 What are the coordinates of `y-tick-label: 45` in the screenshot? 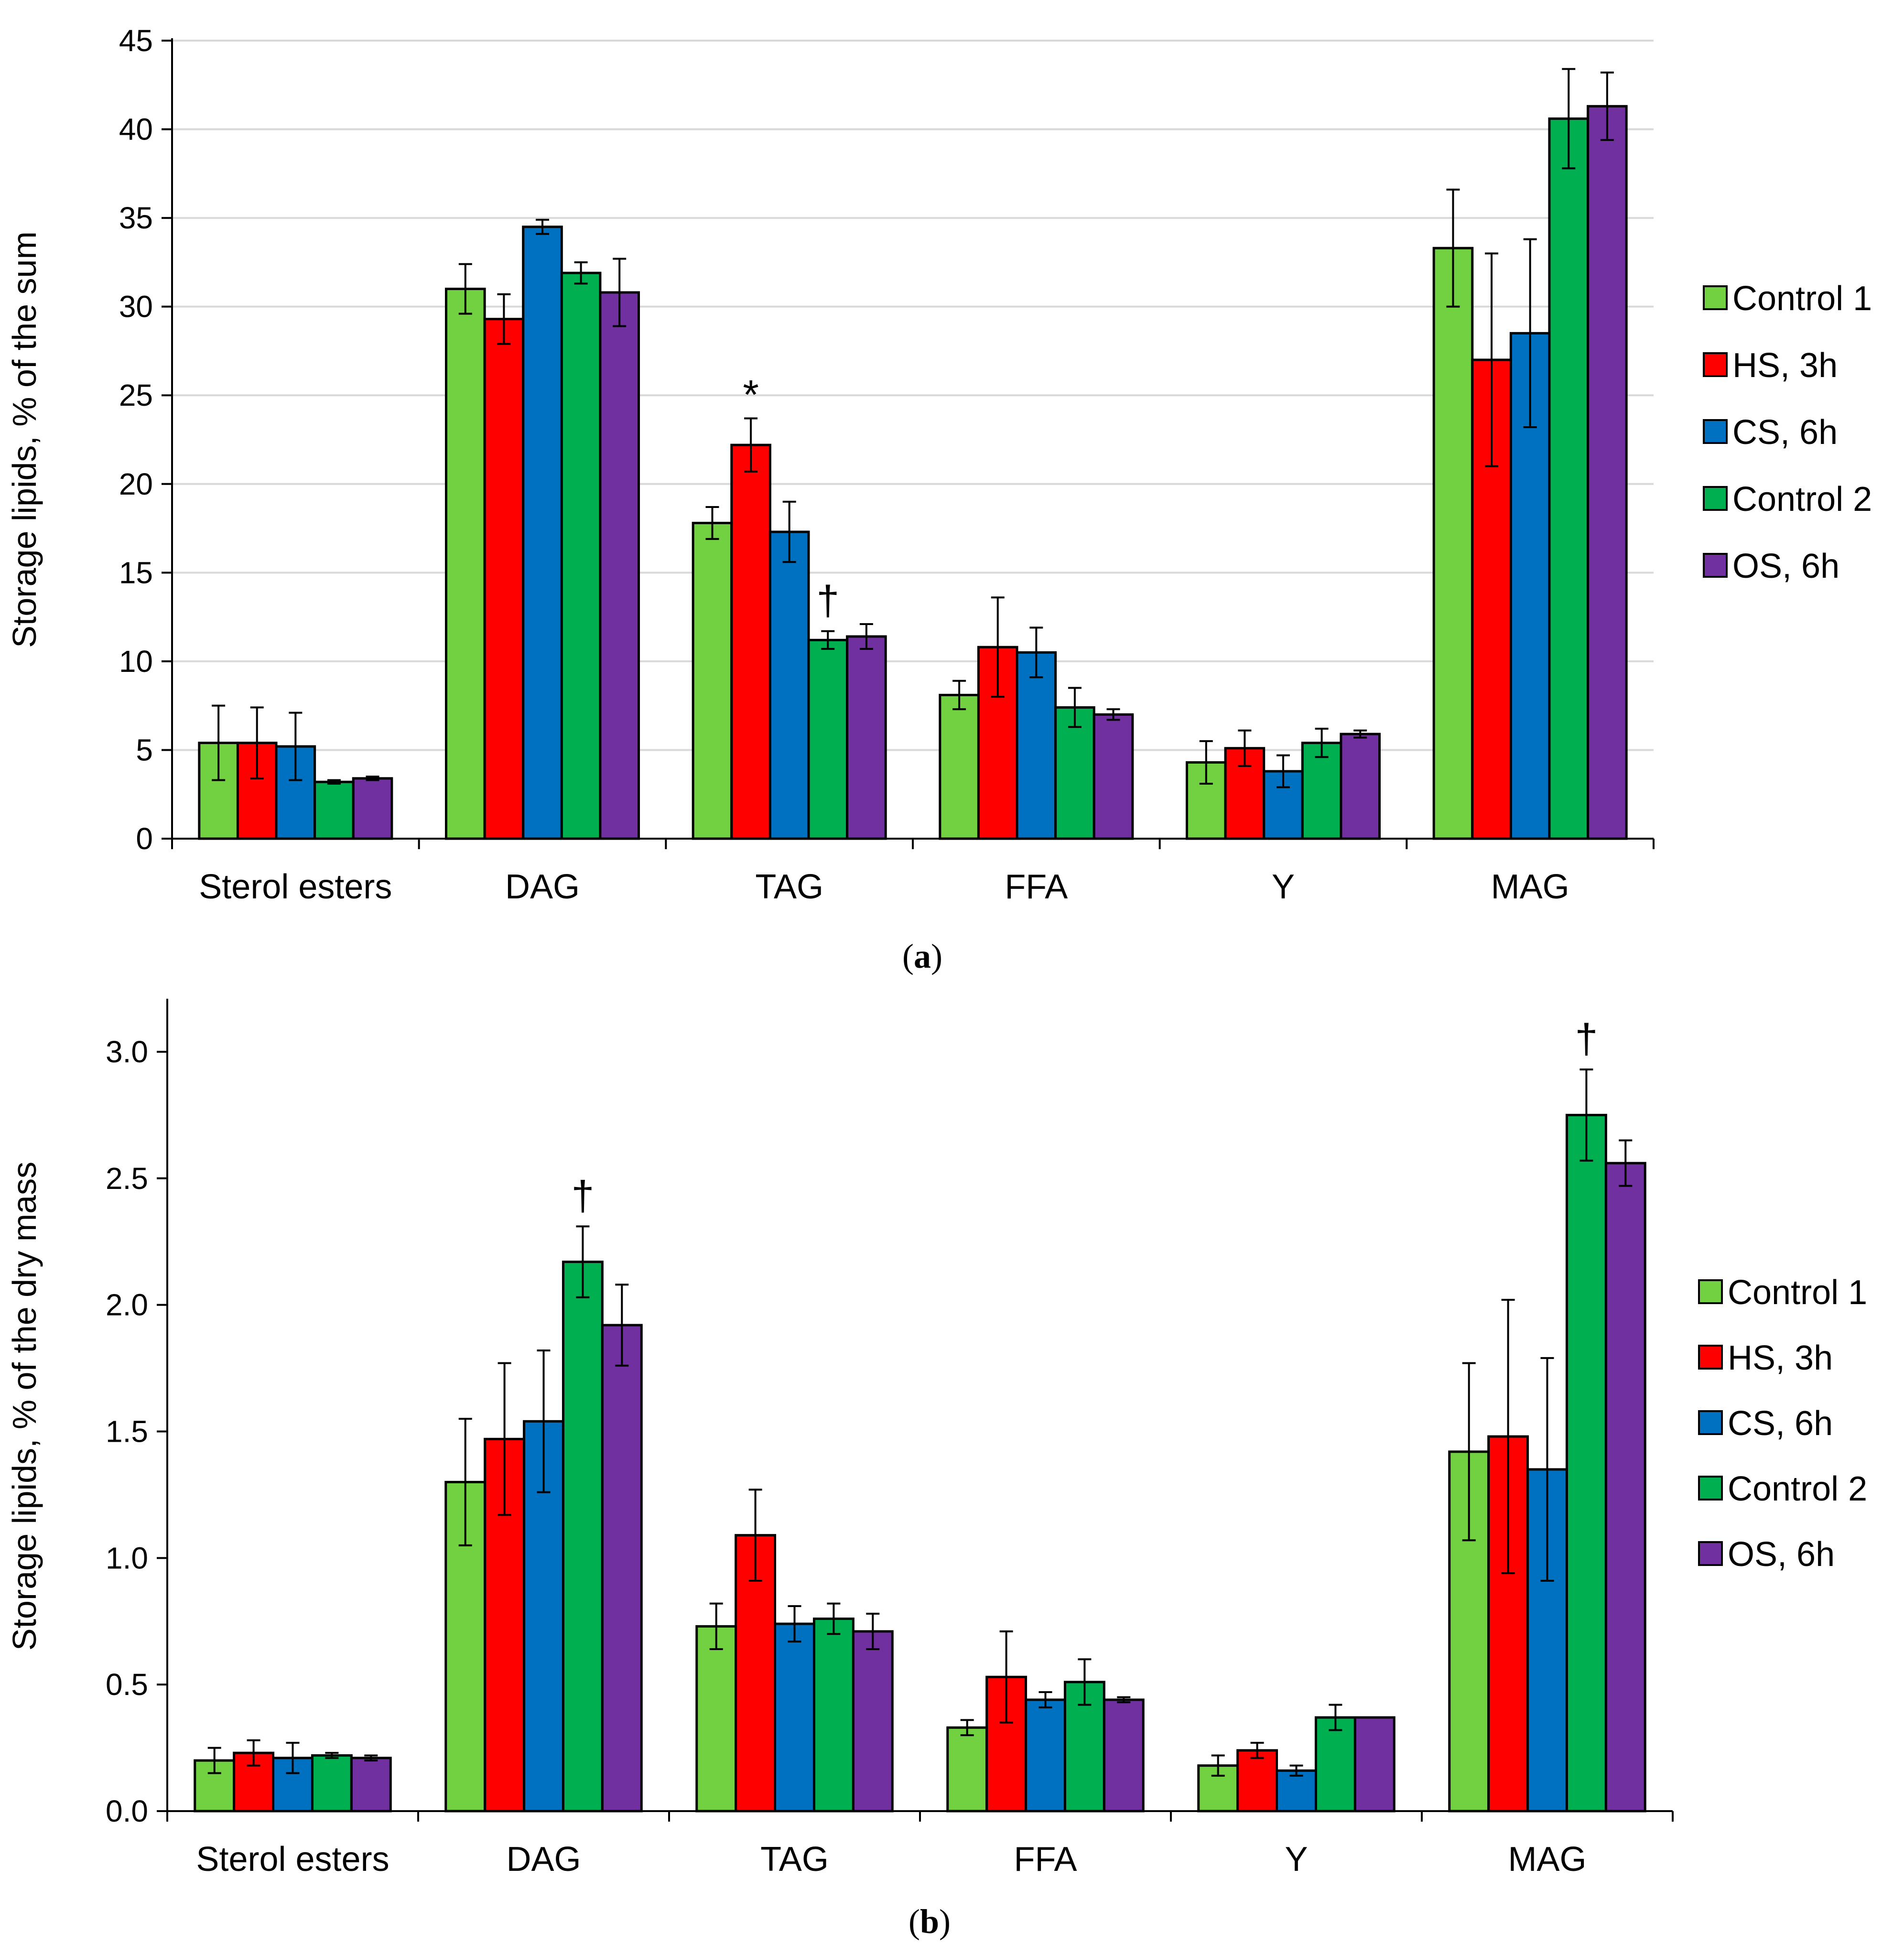 It's located at (136, 40).